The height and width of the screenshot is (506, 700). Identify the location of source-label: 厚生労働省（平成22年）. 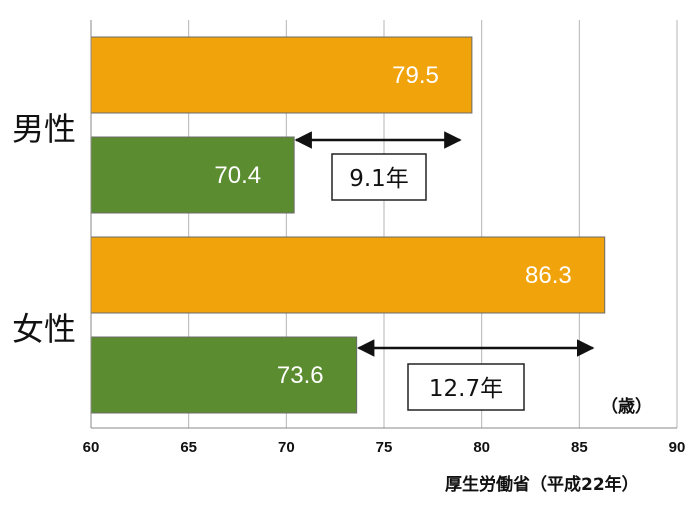
(542, 484).